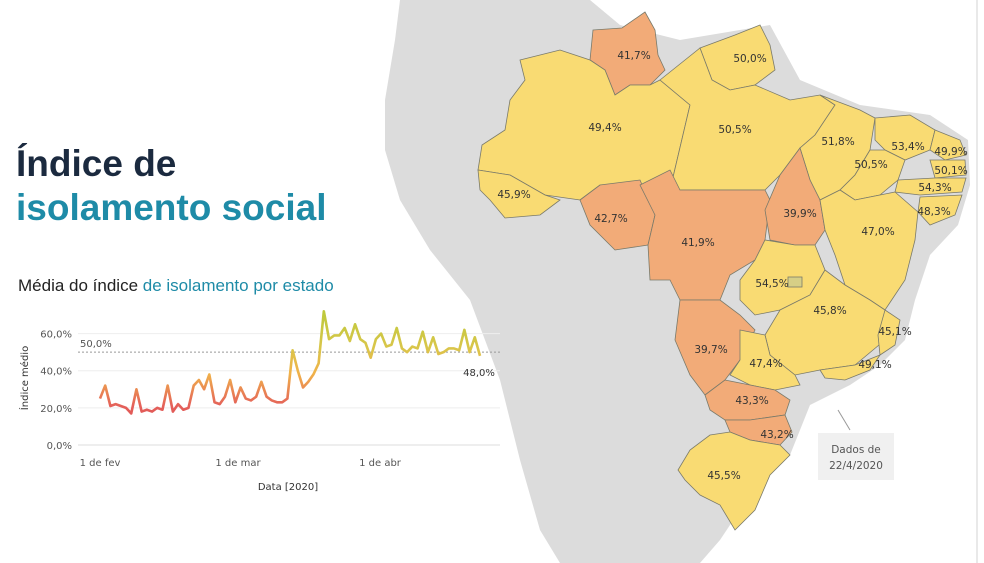  I want to click on state-label-mt: 41,9%, so click(697, 243).